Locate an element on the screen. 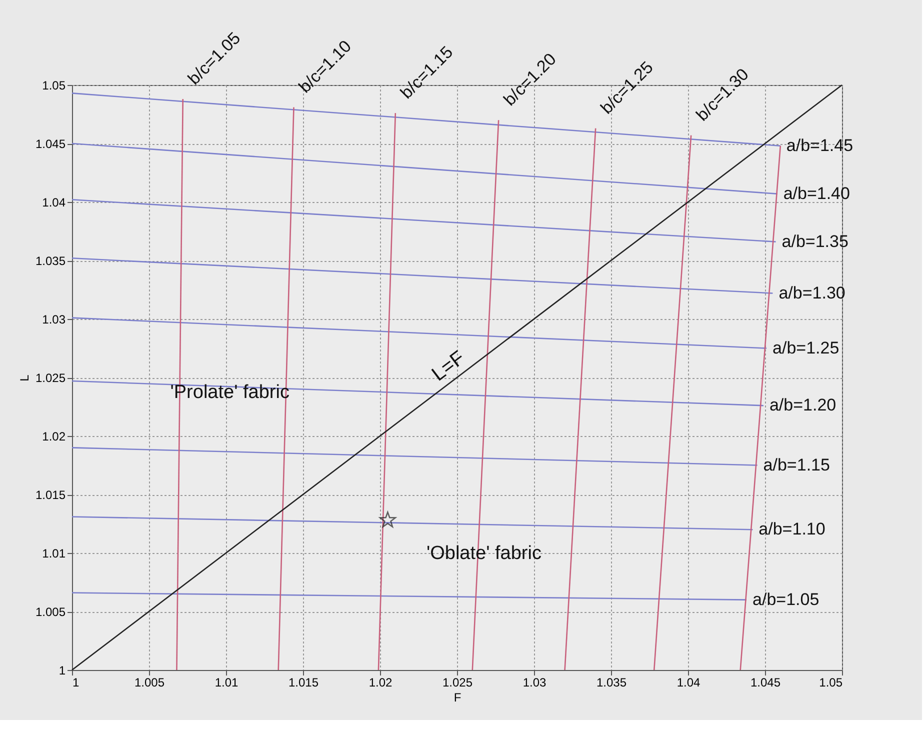  x-tick-label: 1.03 is located at coordinates (534, 683).